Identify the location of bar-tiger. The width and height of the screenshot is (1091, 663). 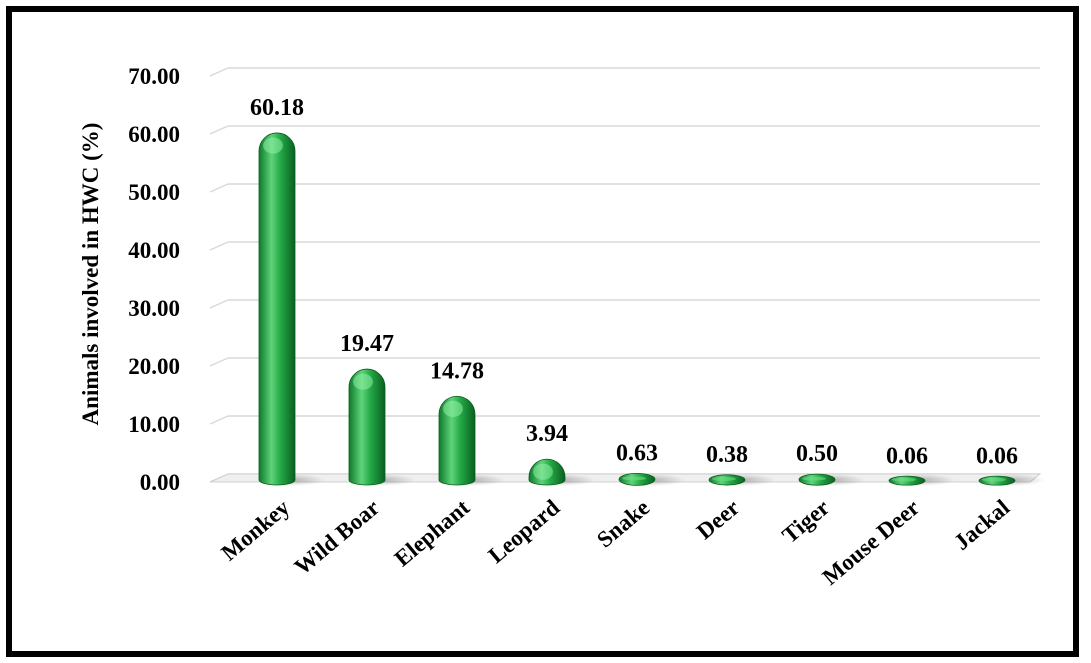
(831, 479).